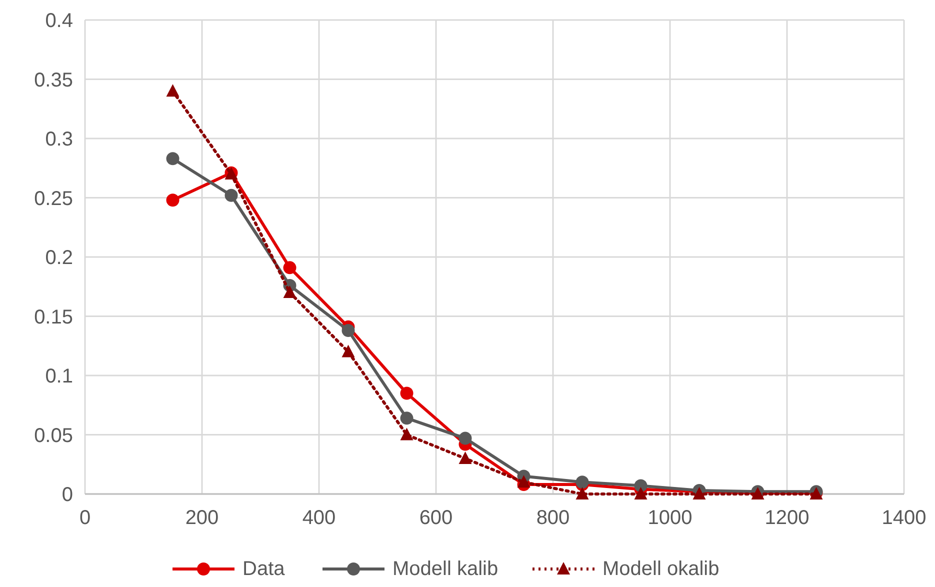 The height and width of the screenshot is (587, 935). I want to click on x-tick-label: 200, so click(202, 518).